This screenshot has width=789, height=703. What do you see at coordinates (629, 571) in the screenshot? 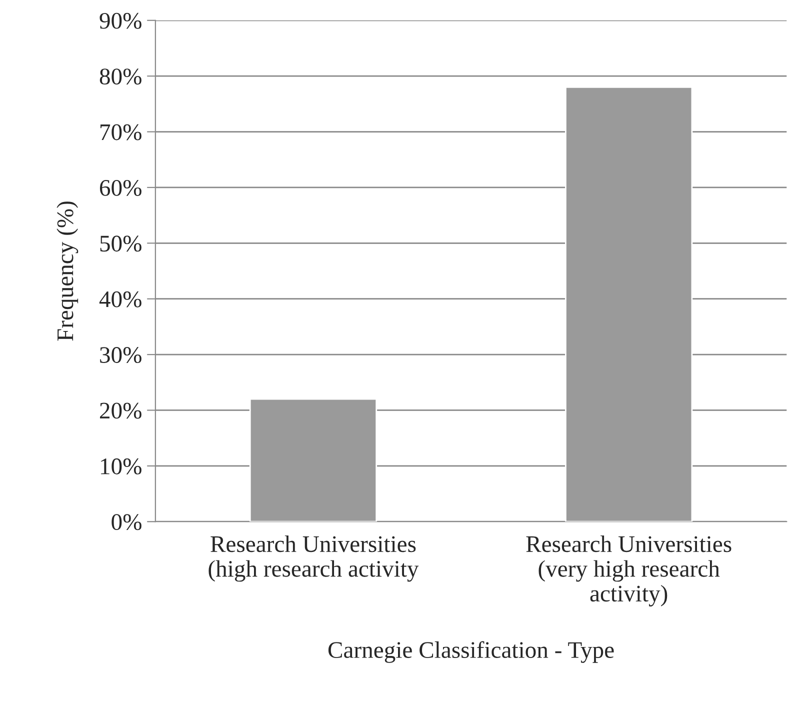
I see `x-tick-label: Research Universities (very high research activity)` at bounding box center [629, 571].